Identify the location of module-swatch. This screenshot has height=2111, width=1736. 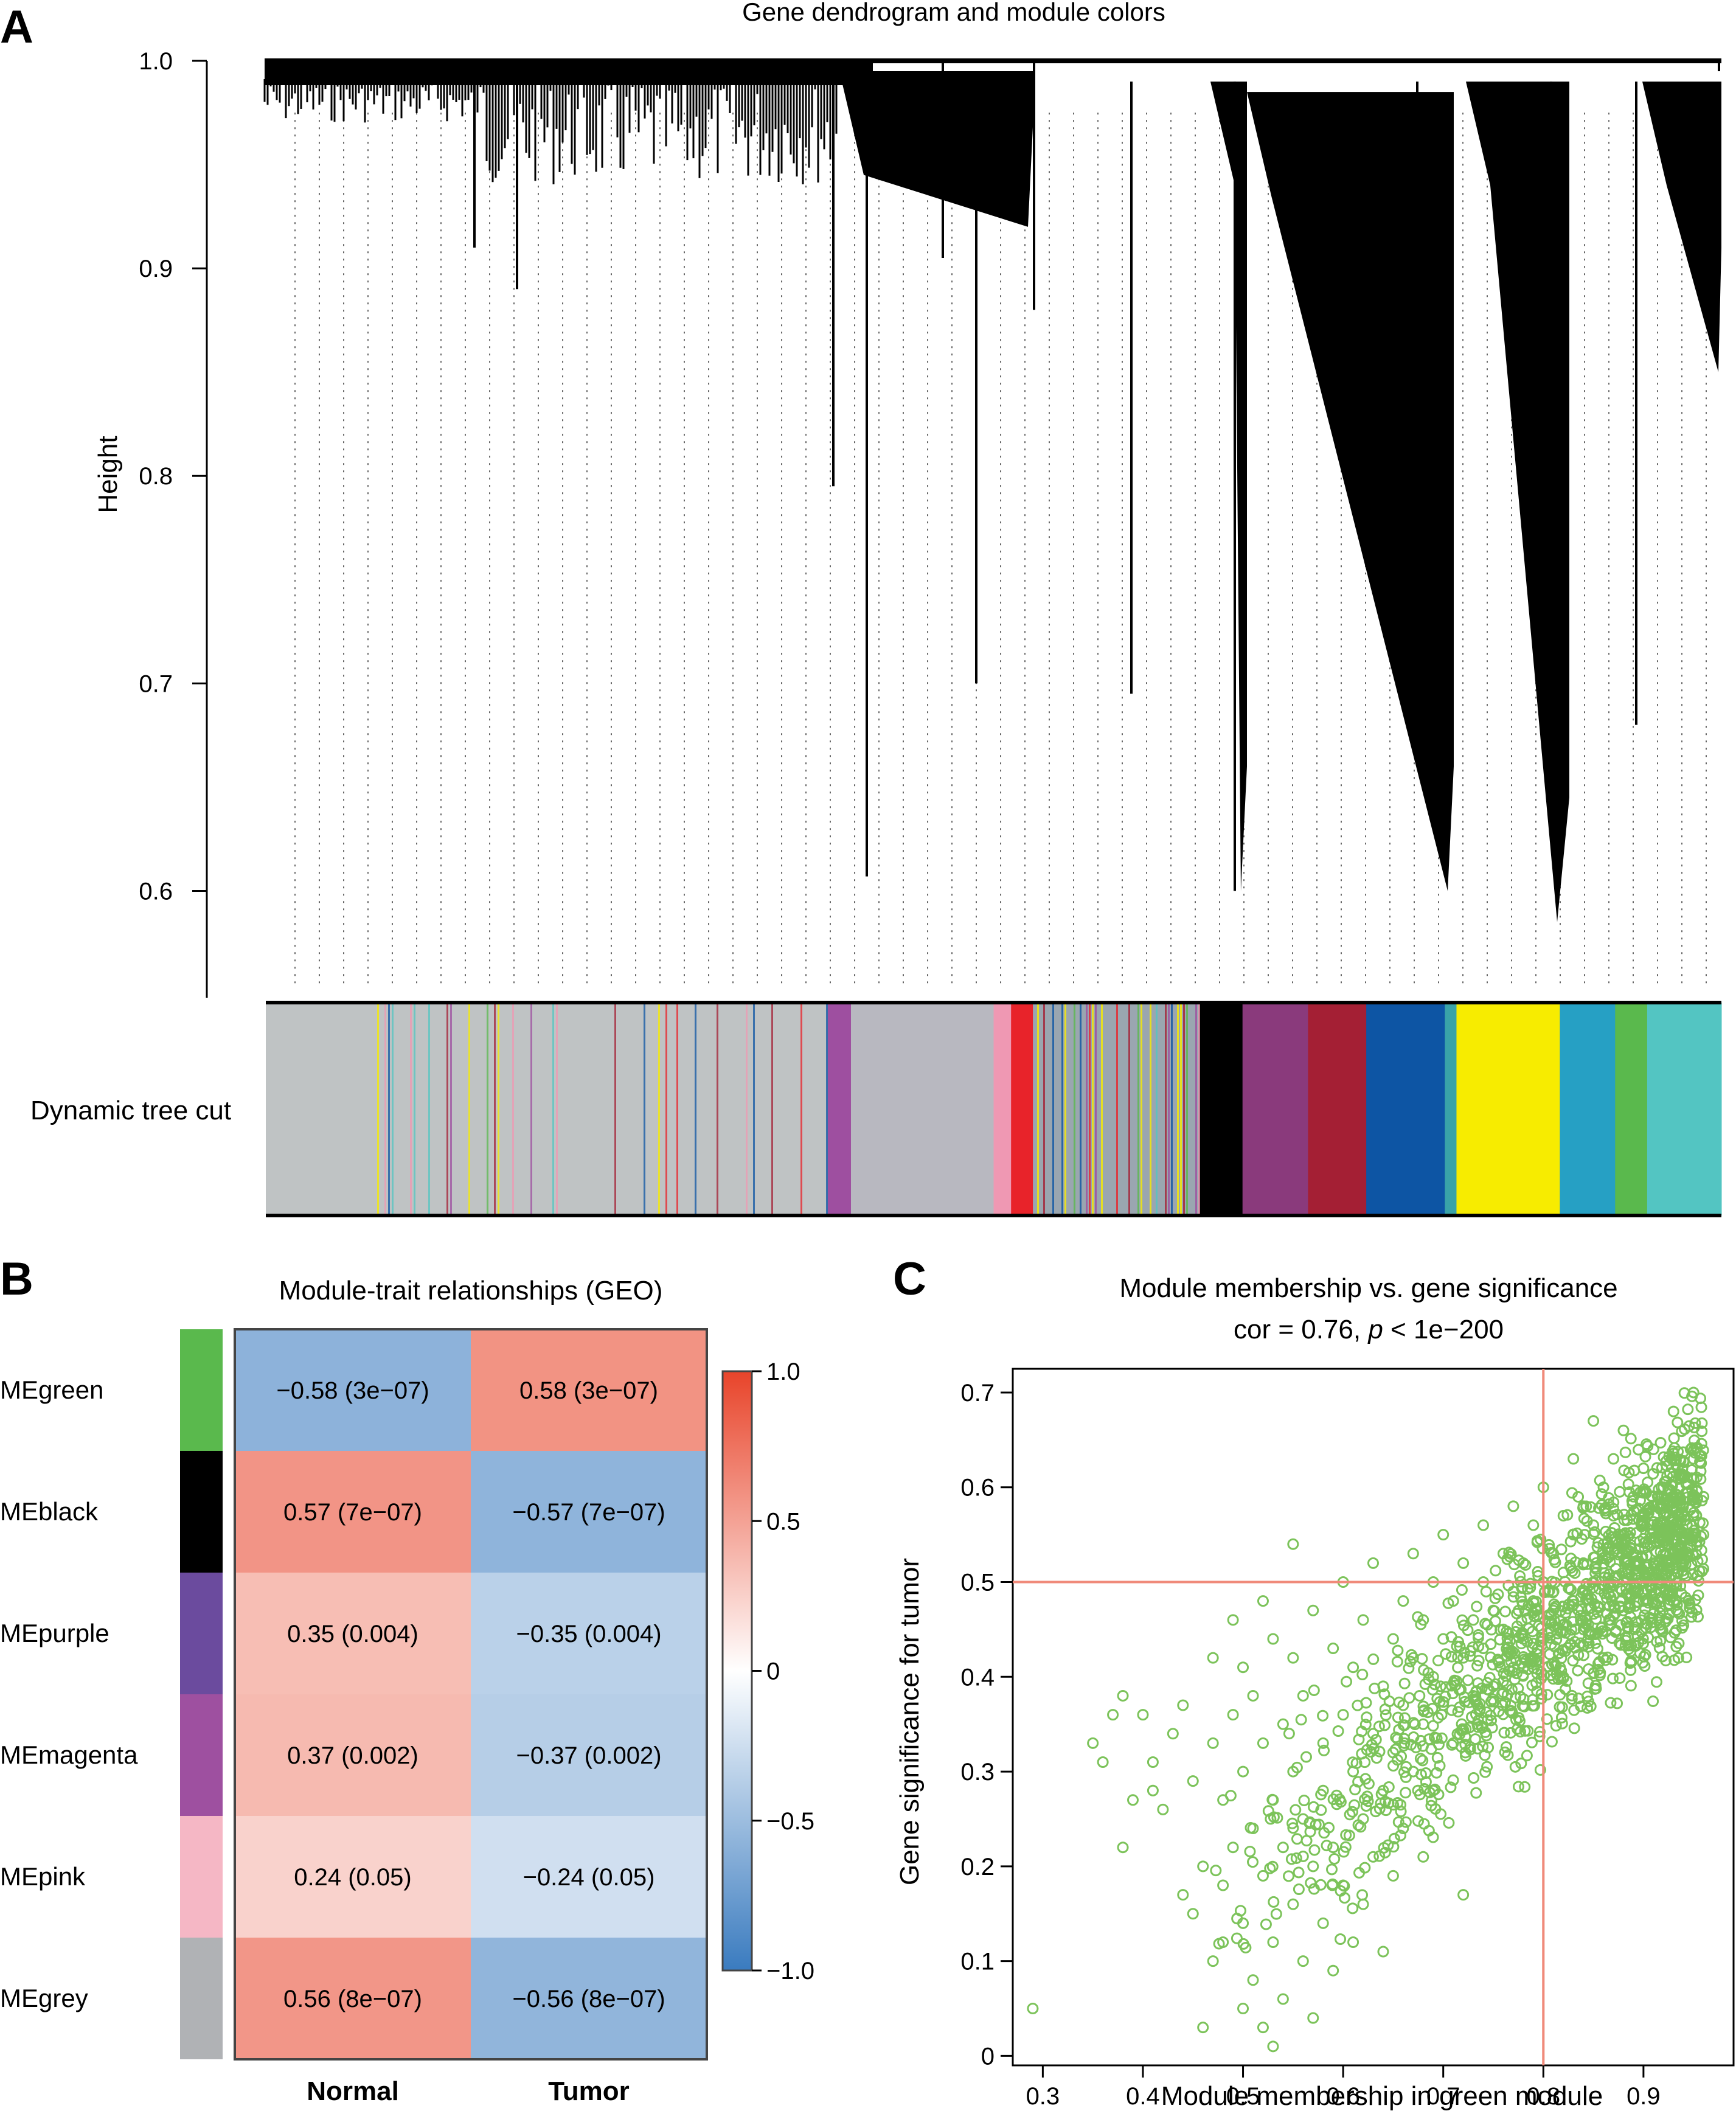
(201, 1390).